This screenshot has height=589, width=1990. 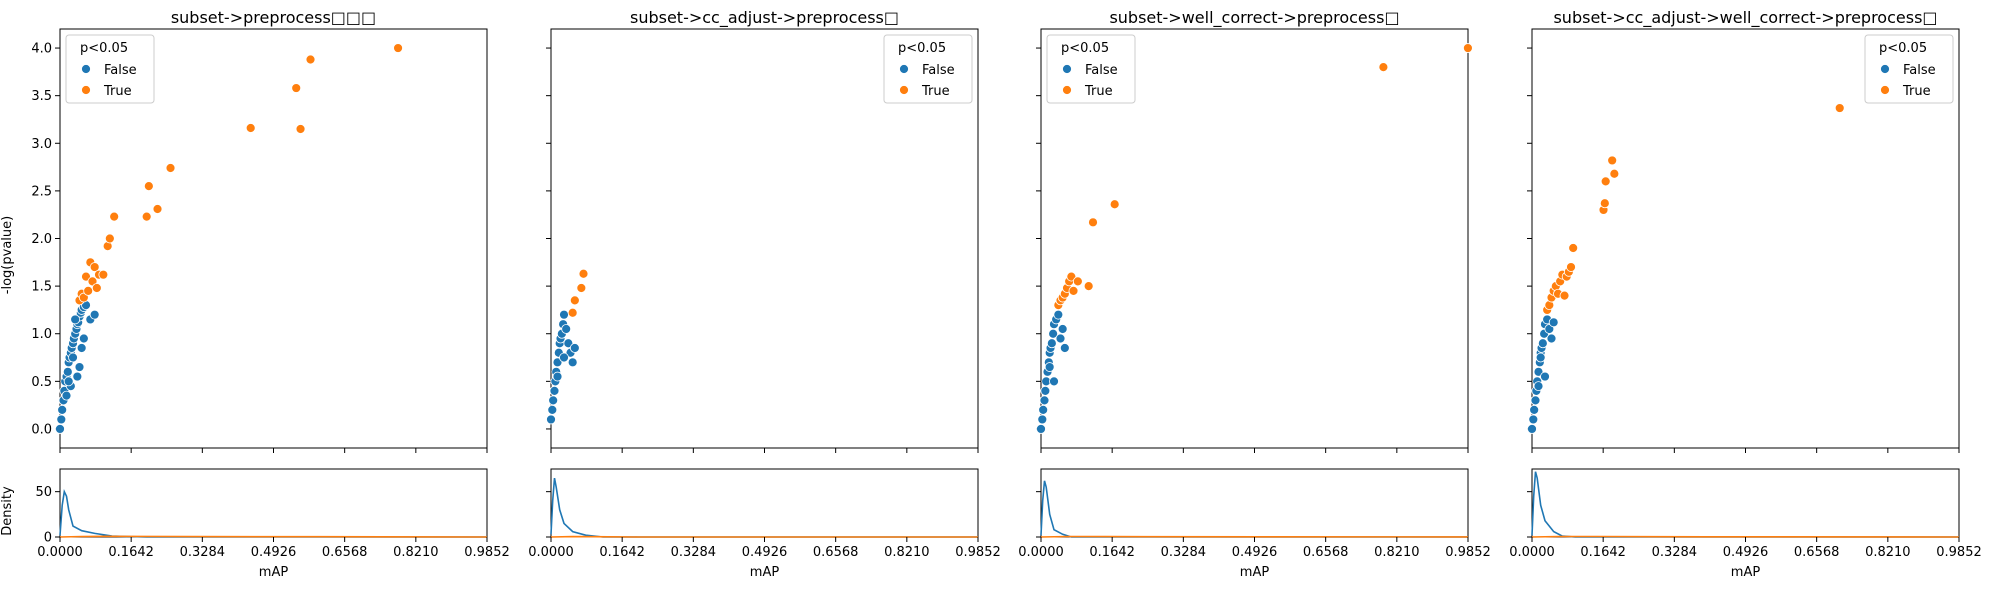 What do you see at coordinates (1041, 552) in the screenshot?
I see `density-x-tick-label: 0.0000` at bounding box center [1041, 552].